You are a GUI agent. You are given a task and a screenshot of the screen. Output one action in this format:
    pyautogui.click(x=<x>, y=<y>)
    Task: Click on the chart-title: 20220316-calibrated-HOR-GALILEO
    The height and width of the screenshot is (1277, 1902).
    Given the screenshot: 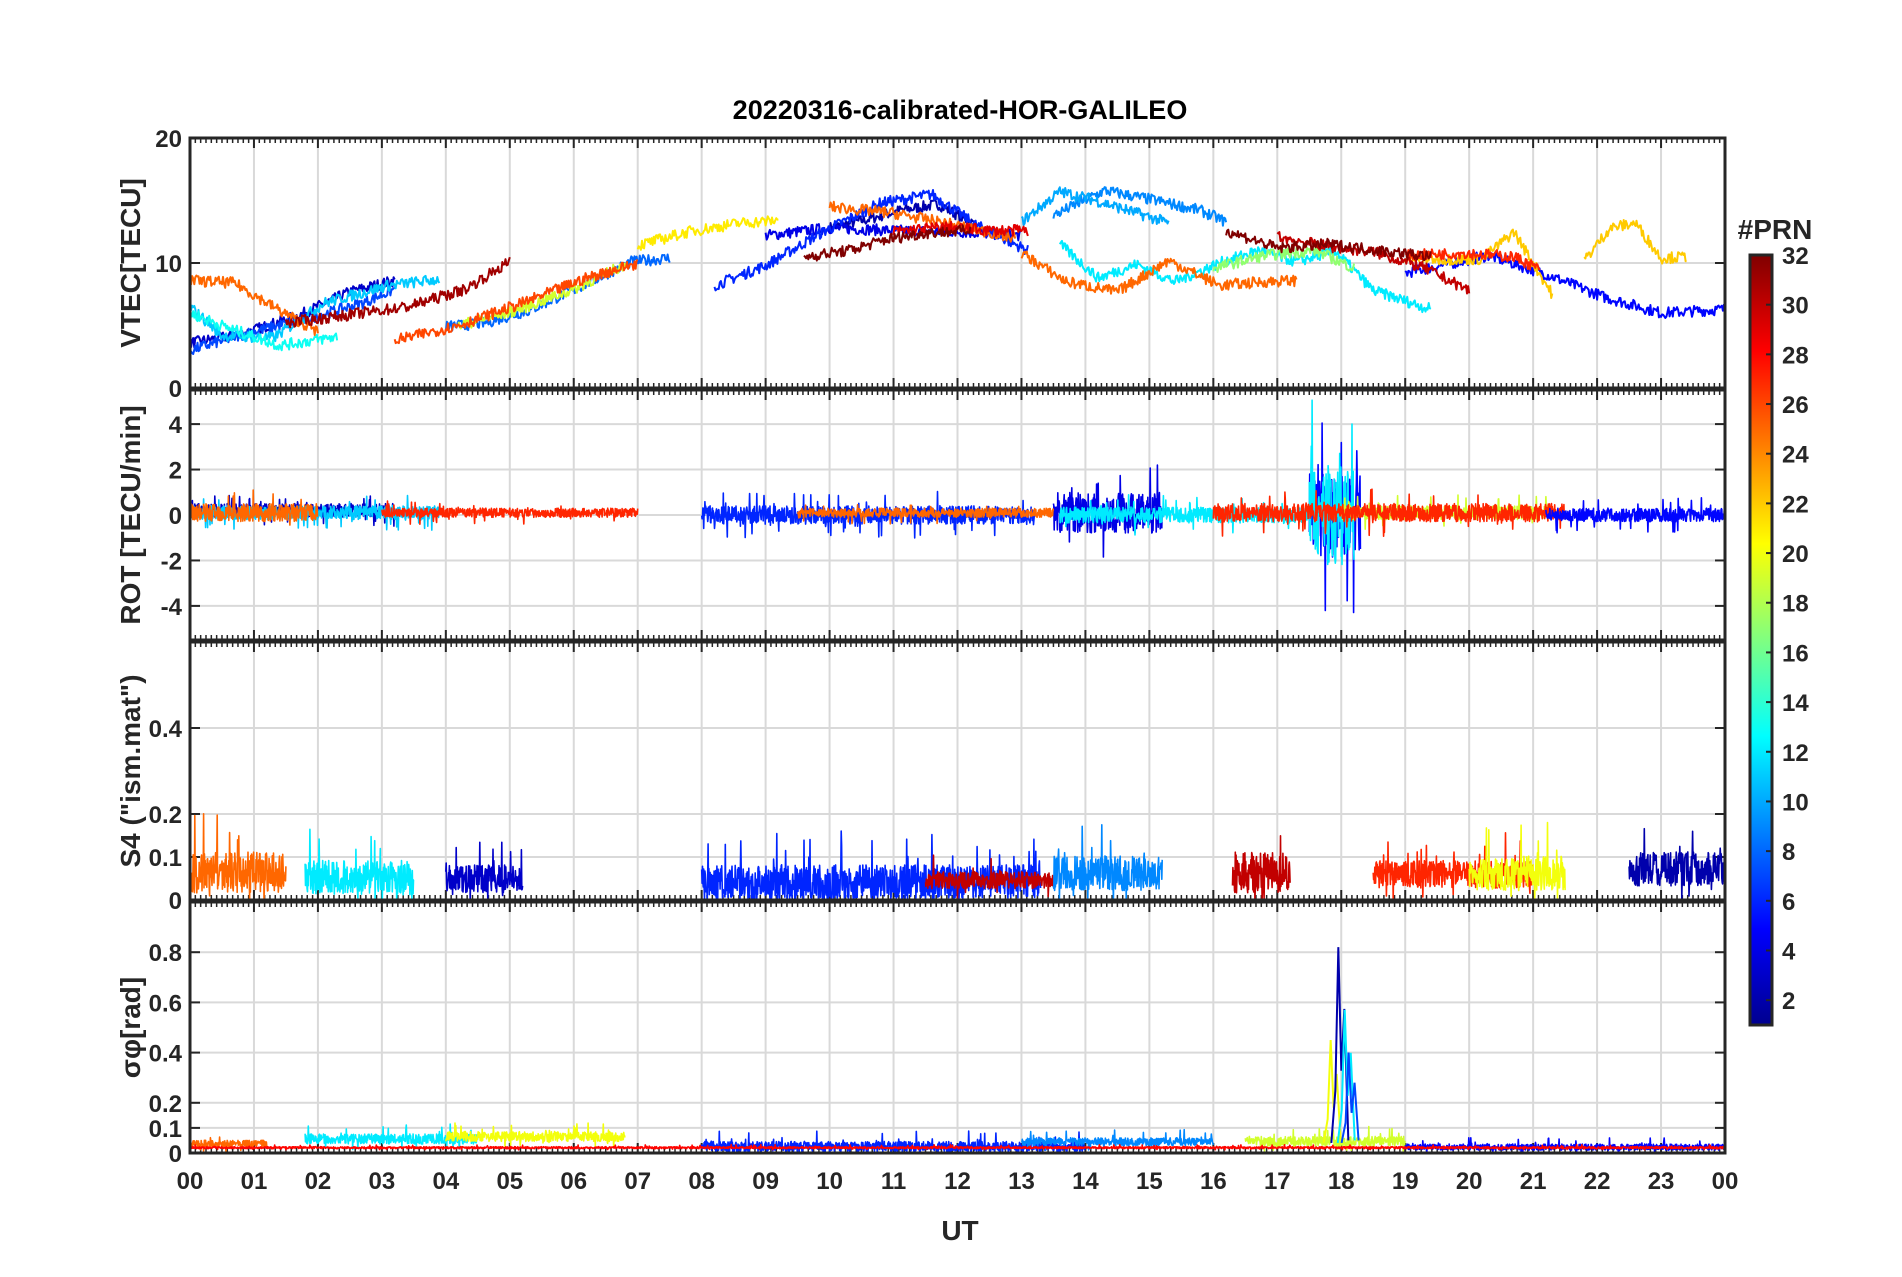 What is the action you would take?
    pyautogui.click(x=960, y=110)
    